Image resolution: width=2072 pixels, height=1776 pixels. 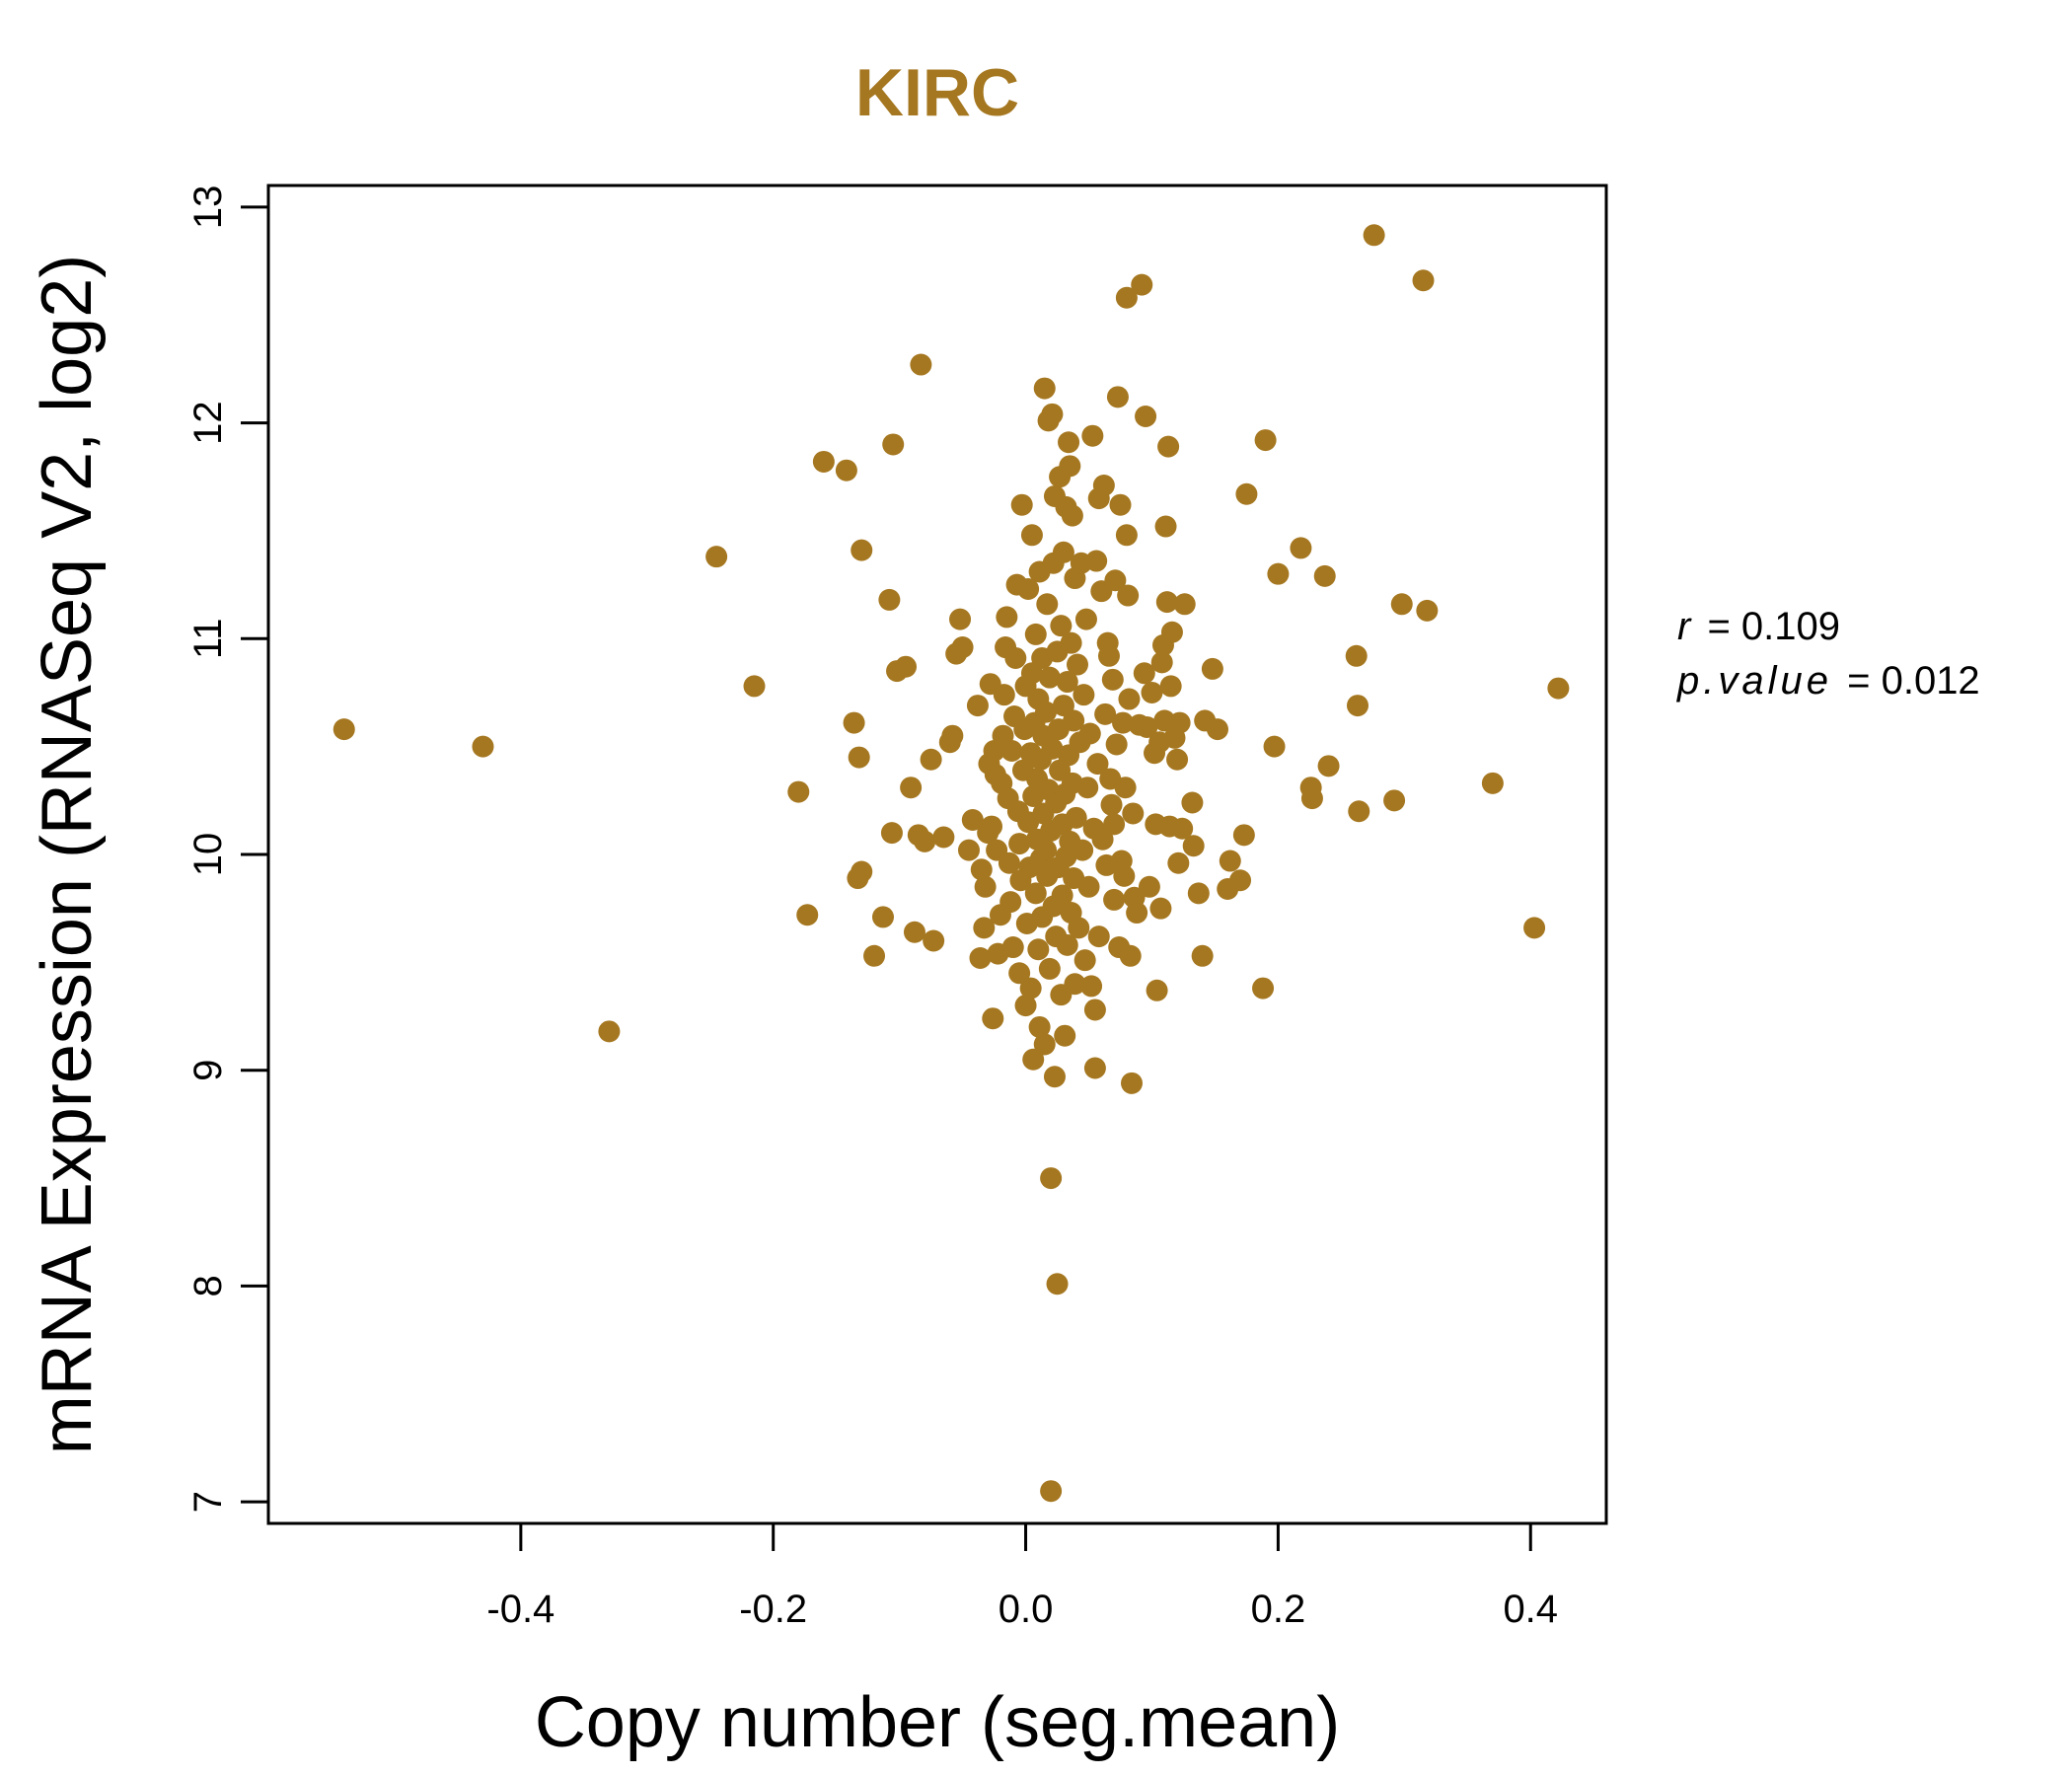 What do you see at coordinates (208, 423) in the screenshot?
I see `y-tick-label: 12` at bounding box center [208, 423].